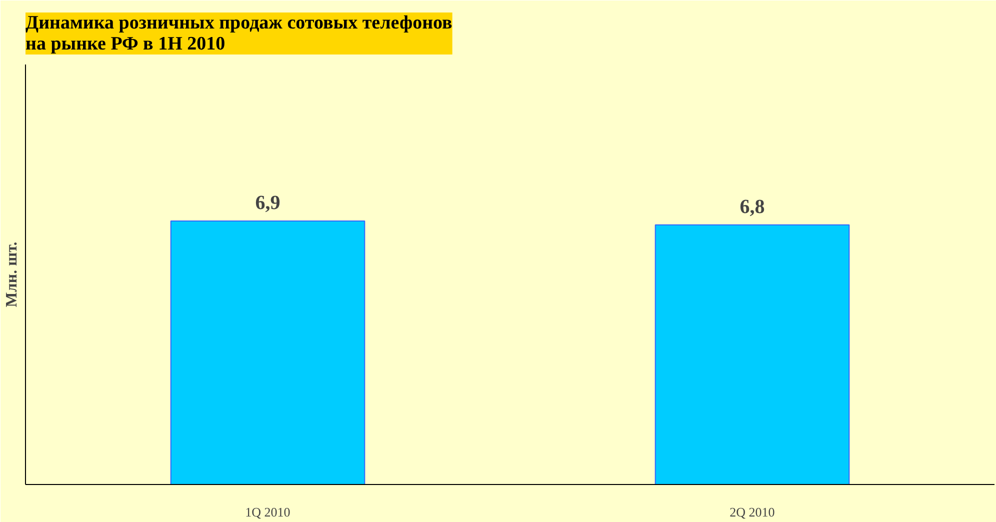  What do you see at coordinates (752, 207) in the screenshot?
I see `data-label: 6,8` at bounding box center [752, 207].